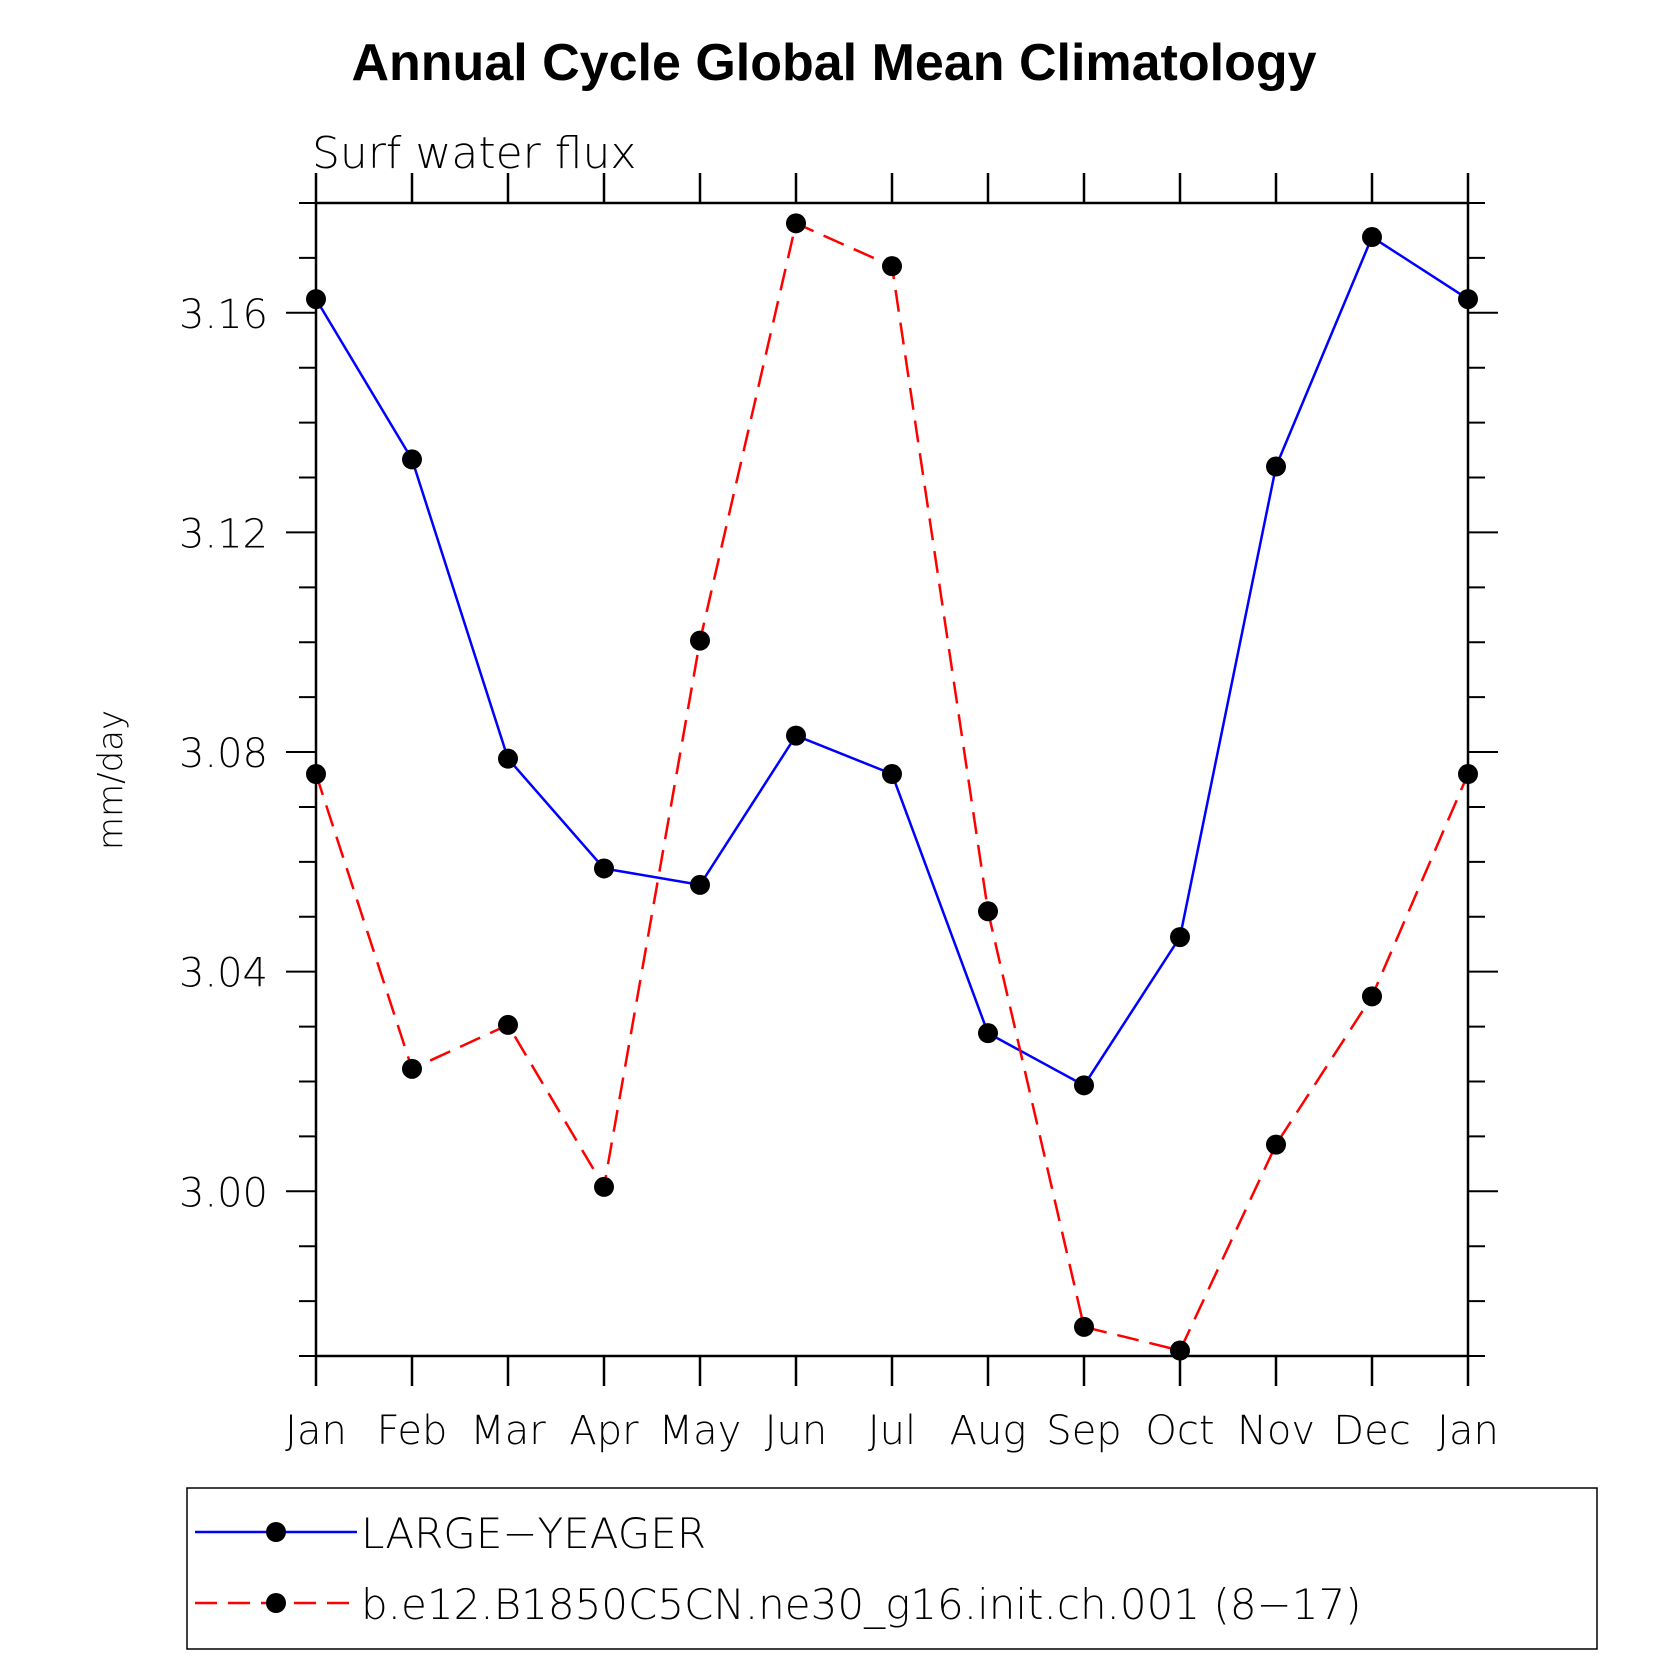 The image size is (1669, 1669). What do you see at coordinates (223, 315) in the screenshot?
I see `y-tick-label: 3.16` at bounding box center [223, 315].